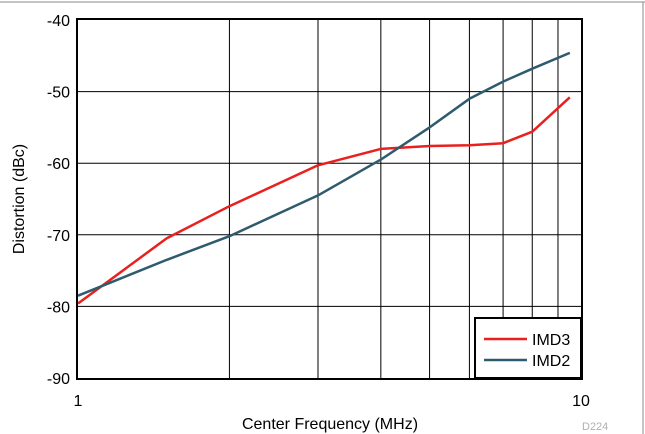  What do you see at coordinates (19, 199) in the screenshot?
I see `y-axis-label: Distortion (dBc)` at bounding box center [19, 199].